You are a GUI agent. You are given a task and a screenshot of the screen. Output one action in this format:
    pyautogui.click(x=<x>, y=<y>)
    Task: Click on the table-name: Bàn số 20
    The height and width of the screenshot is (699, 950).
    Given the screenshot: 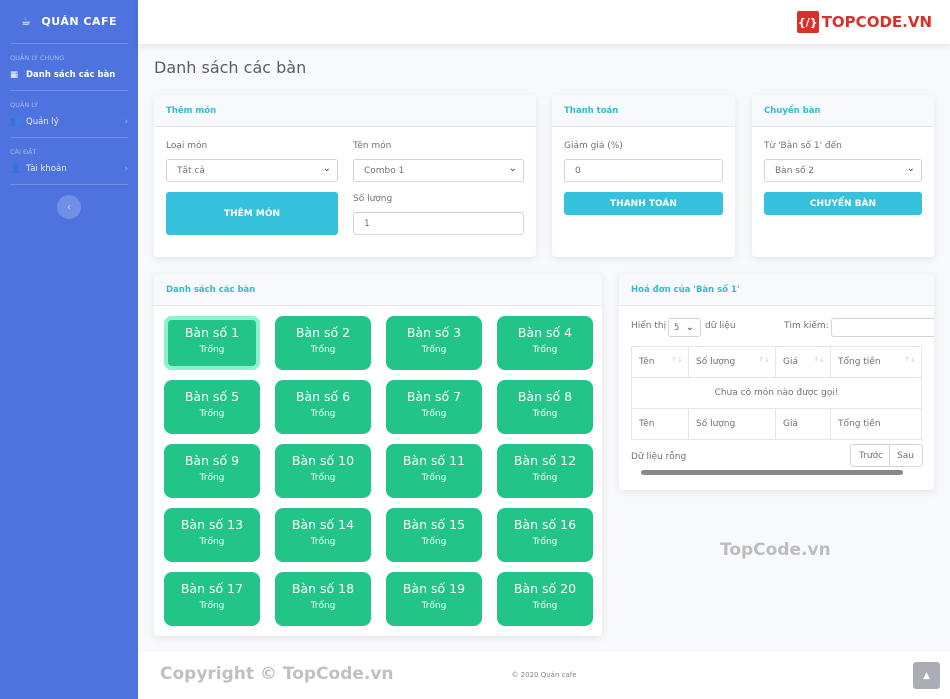 What is the action you would take?
    pyautogui.click(x=545, y=588)
    